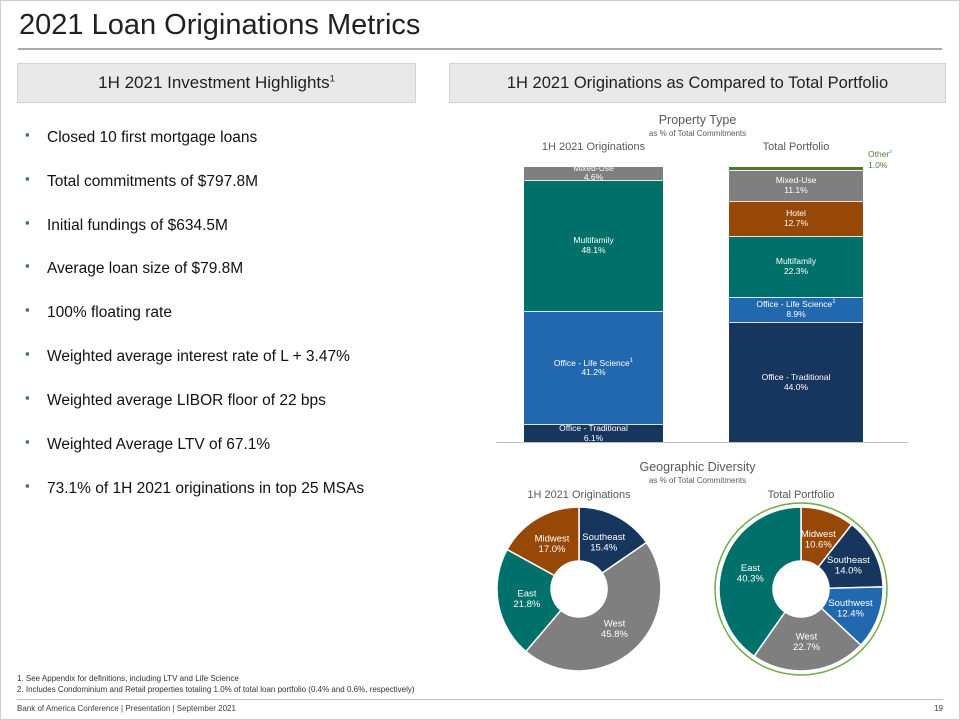 The width and height of the screenshot is (960, 720). What do you see at coordinates (220, 25) in the screenshot?
I see `page-title: 2021 Loan Originations Metrics` at bounding box center [220, 25].